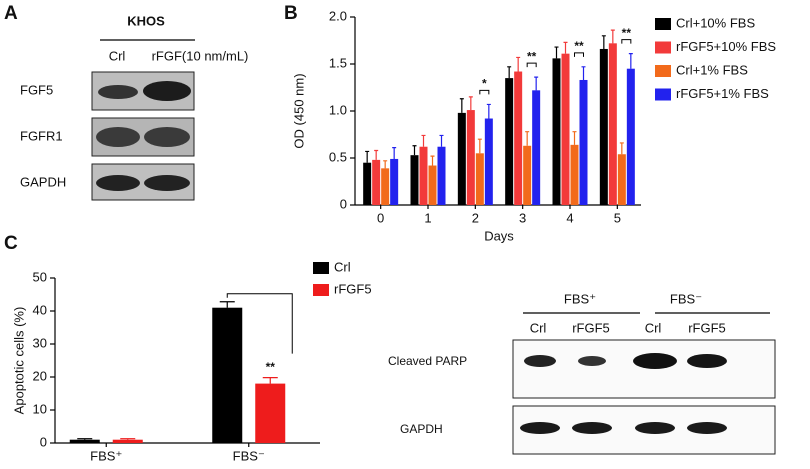 The height and width of the screenshot is (469, 810). What do you see at coordinates (484, 84) in the screenshot?
I see `significance: *` at bounding box center [484, 84].